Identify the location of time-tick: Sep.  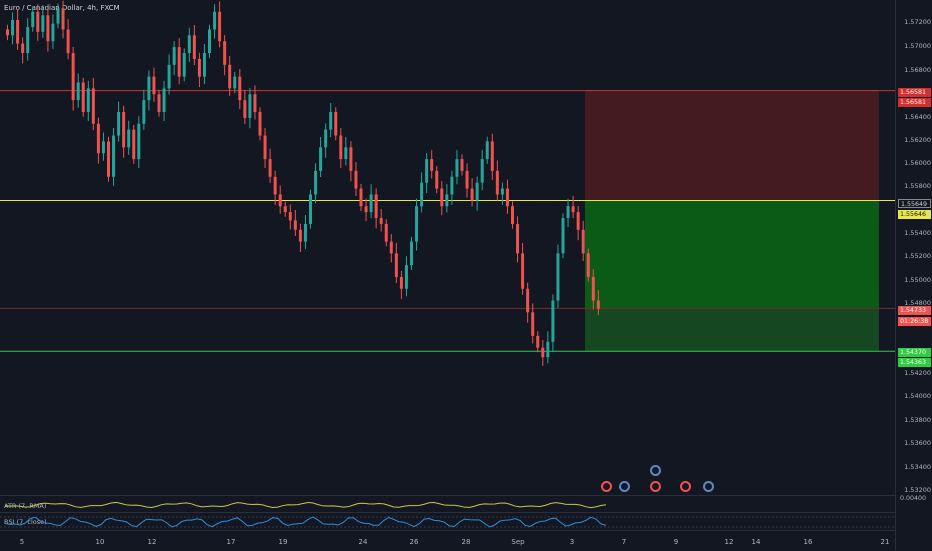
(518, 542).